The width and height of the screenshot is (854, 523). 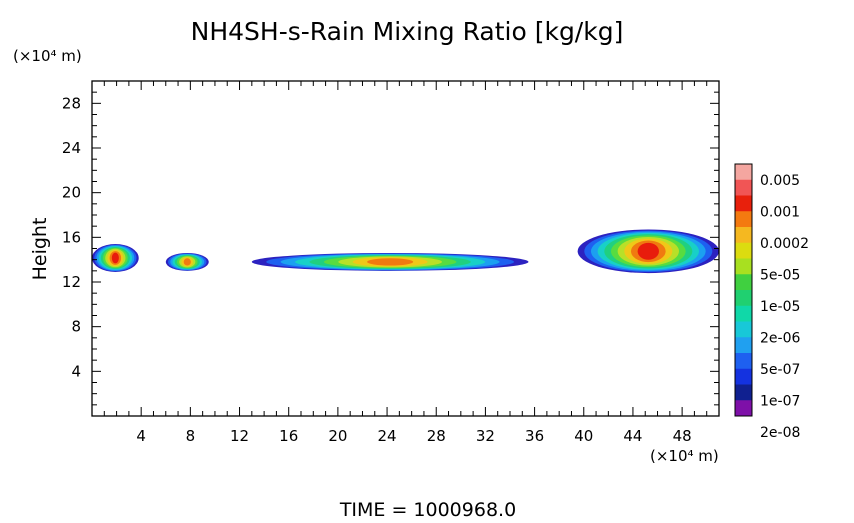 I want to click on x-unit-label: (×10⁴ m), so click(x=684, y=456).